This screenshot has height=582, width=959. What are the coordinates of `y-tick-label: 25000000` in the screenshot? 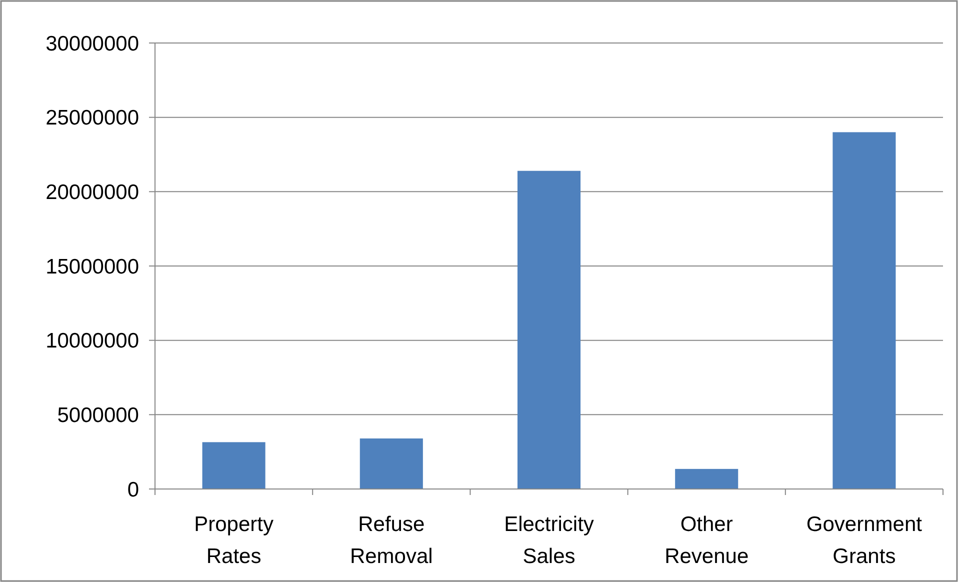 It's located at (92, 118).